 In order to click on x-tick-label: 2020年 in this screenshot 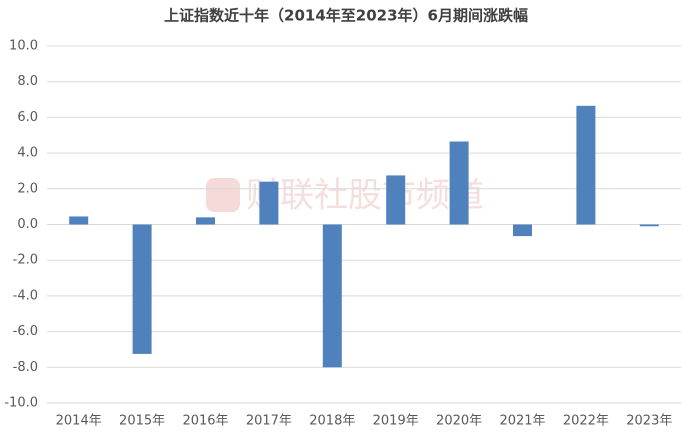, I will do `click(459, 421)`.